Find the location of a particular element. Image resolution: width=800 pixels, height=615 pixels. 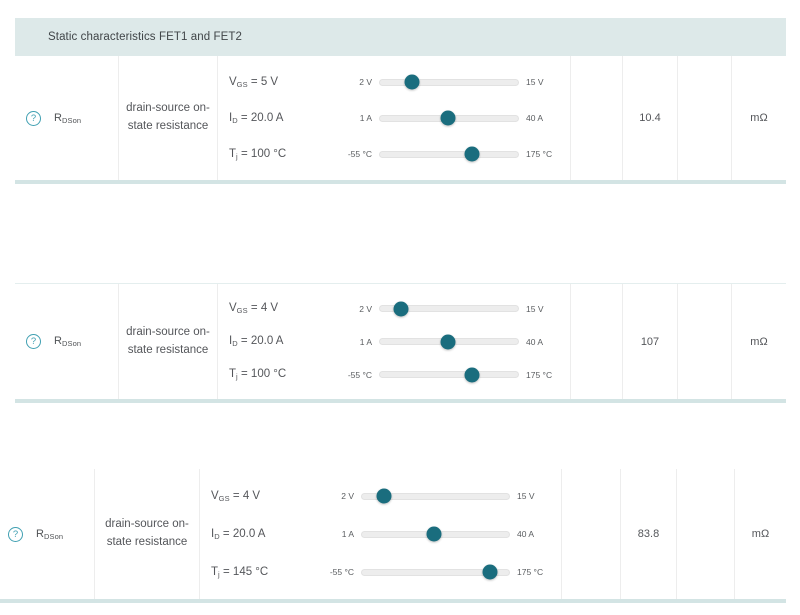

table-section-header: Static characteristics FET1 and FET2 is located at coordinates (400, 37).